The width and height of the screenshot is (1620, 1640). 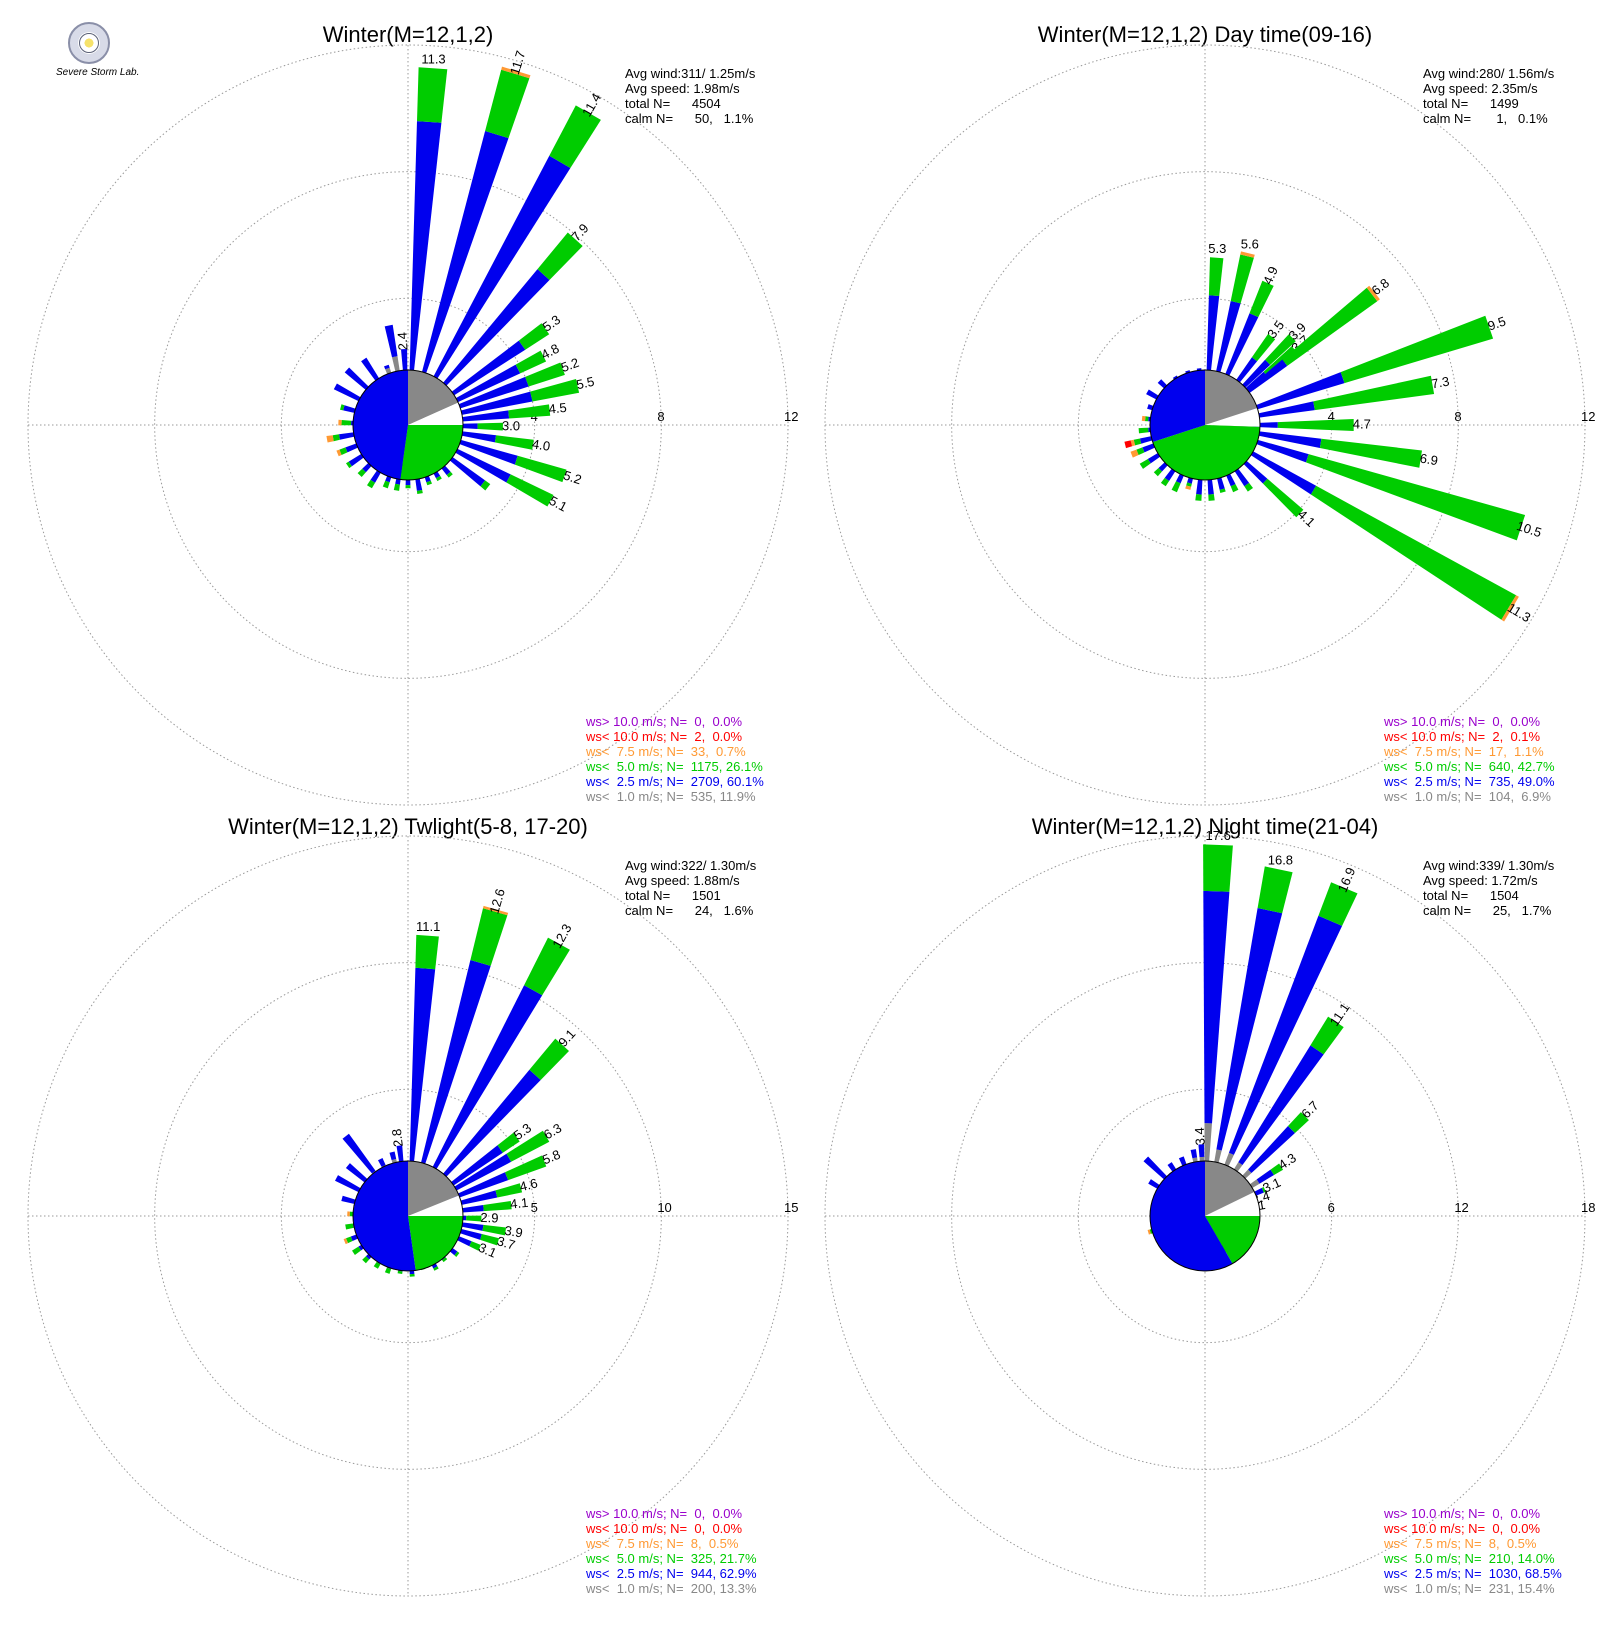 I want to click on bar-value-label: 5.2, so click(x=570, y=365).